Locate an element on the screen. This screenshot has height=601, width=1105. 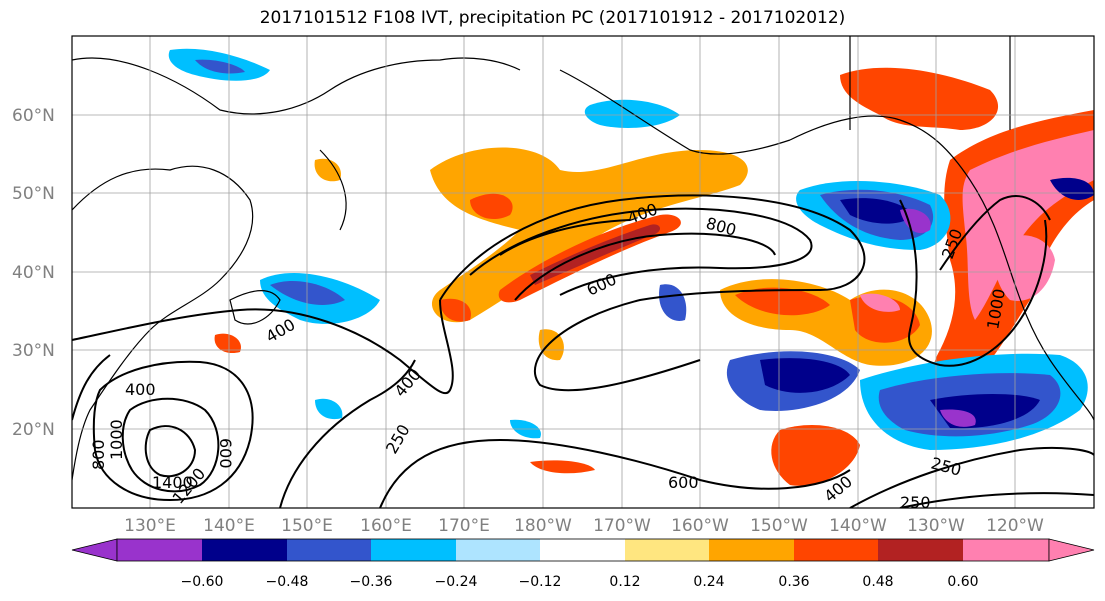
latitude-labels: 60°N 50°N 40°N 30°N 20°N is located at coordinates (33, 273).